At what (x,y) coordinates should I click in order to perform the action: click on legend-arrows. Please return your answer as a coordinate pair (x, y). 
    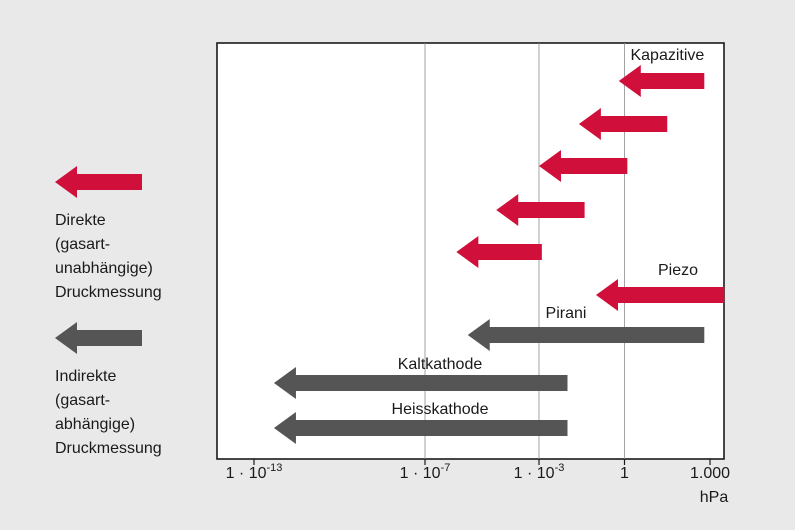
    Looking at the image, I should click on (98, 260).